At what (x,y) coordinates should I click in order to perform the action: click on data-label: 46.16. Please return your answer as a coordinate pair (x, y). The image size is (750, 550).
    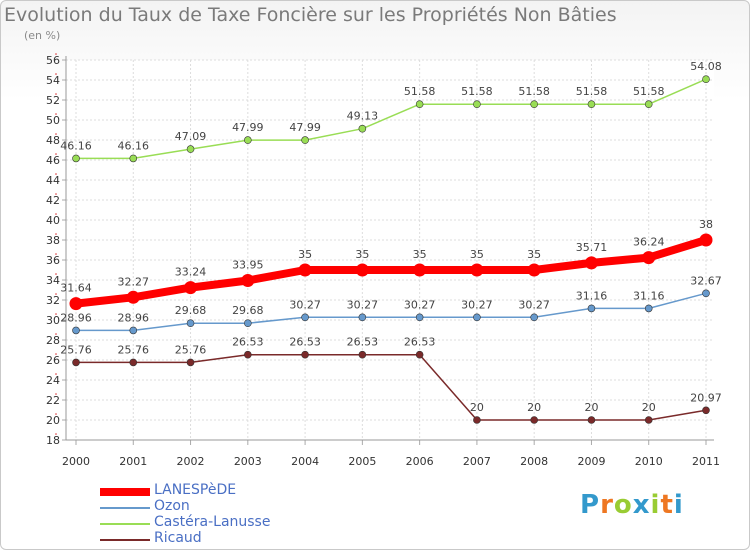
    Looking at the image, I should click on (76, 145).